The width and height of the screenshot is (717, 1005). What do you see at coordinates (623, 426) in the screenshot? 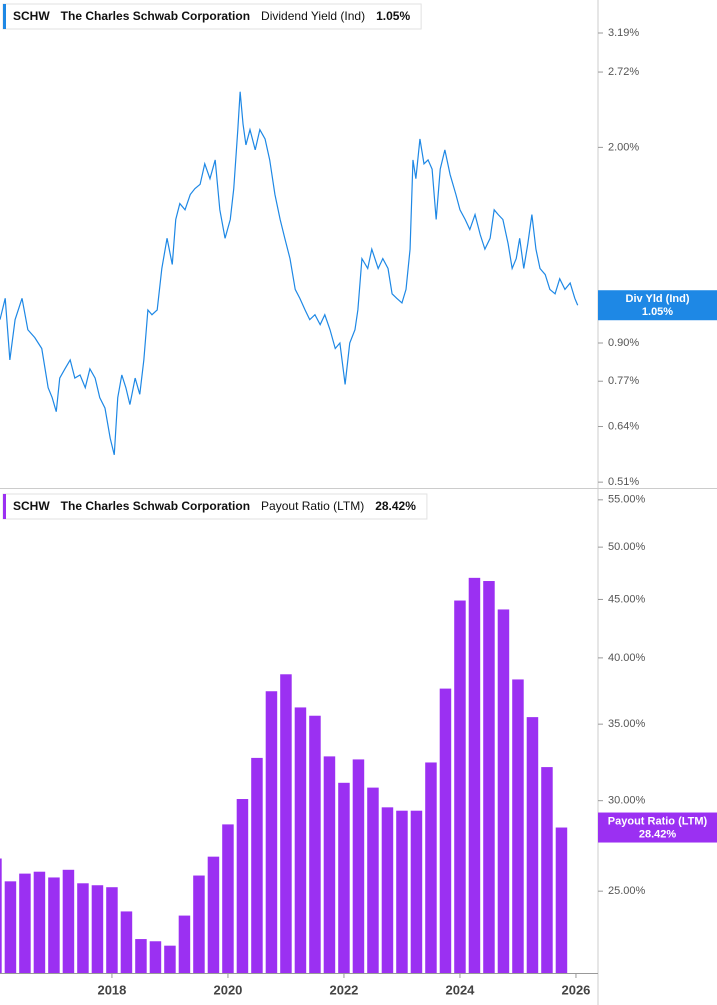
I see `y-tick-label: 0.64%` at bounding box center [623, 426].